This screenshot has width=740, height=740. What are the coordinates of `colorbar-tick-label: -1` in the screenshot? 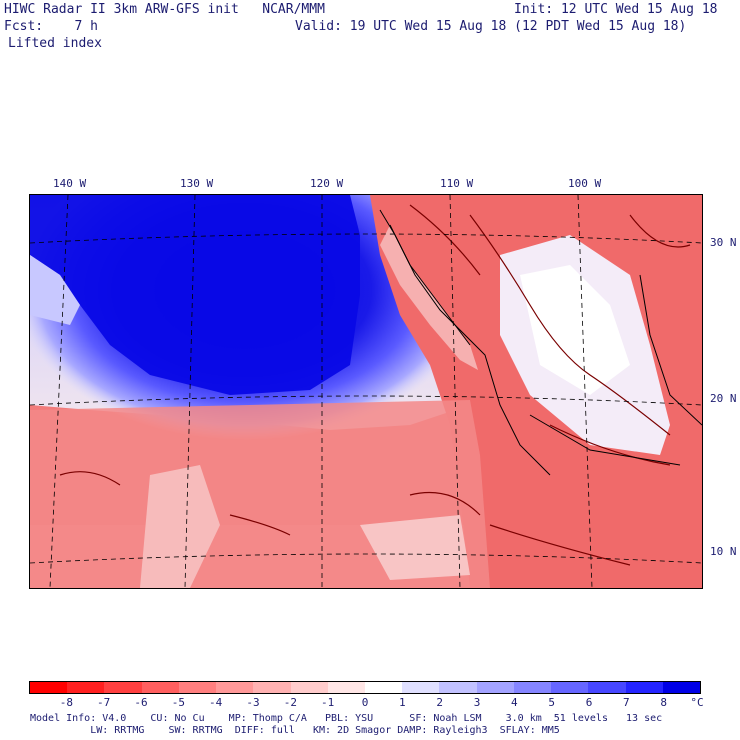 It's located at (328, 702).